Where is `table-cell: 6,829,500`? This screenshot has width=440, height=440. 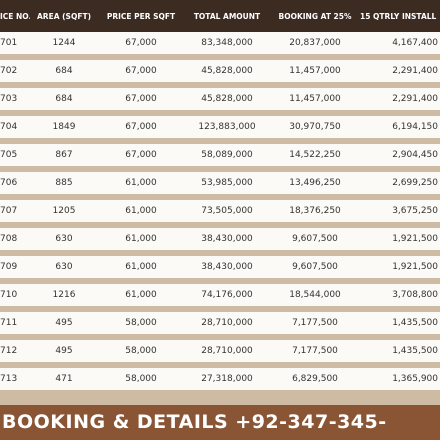
table-cell: 6,829,500 is located at coordinates (315, 380).